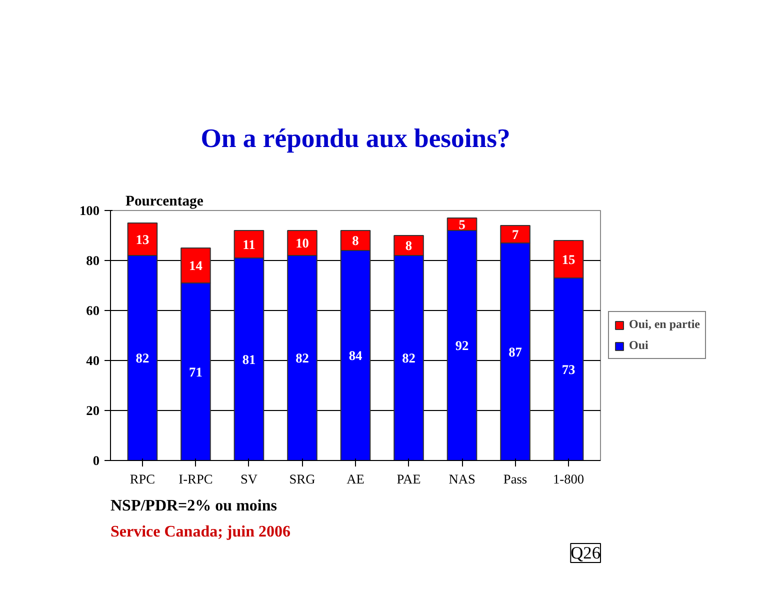 Image resolution: width=782 pixels, height=594 pixels. What do you see at coordinates (302, 479) in the screenshot?
I see `x-tick-label: SRG` at bounding box center [302, 479].